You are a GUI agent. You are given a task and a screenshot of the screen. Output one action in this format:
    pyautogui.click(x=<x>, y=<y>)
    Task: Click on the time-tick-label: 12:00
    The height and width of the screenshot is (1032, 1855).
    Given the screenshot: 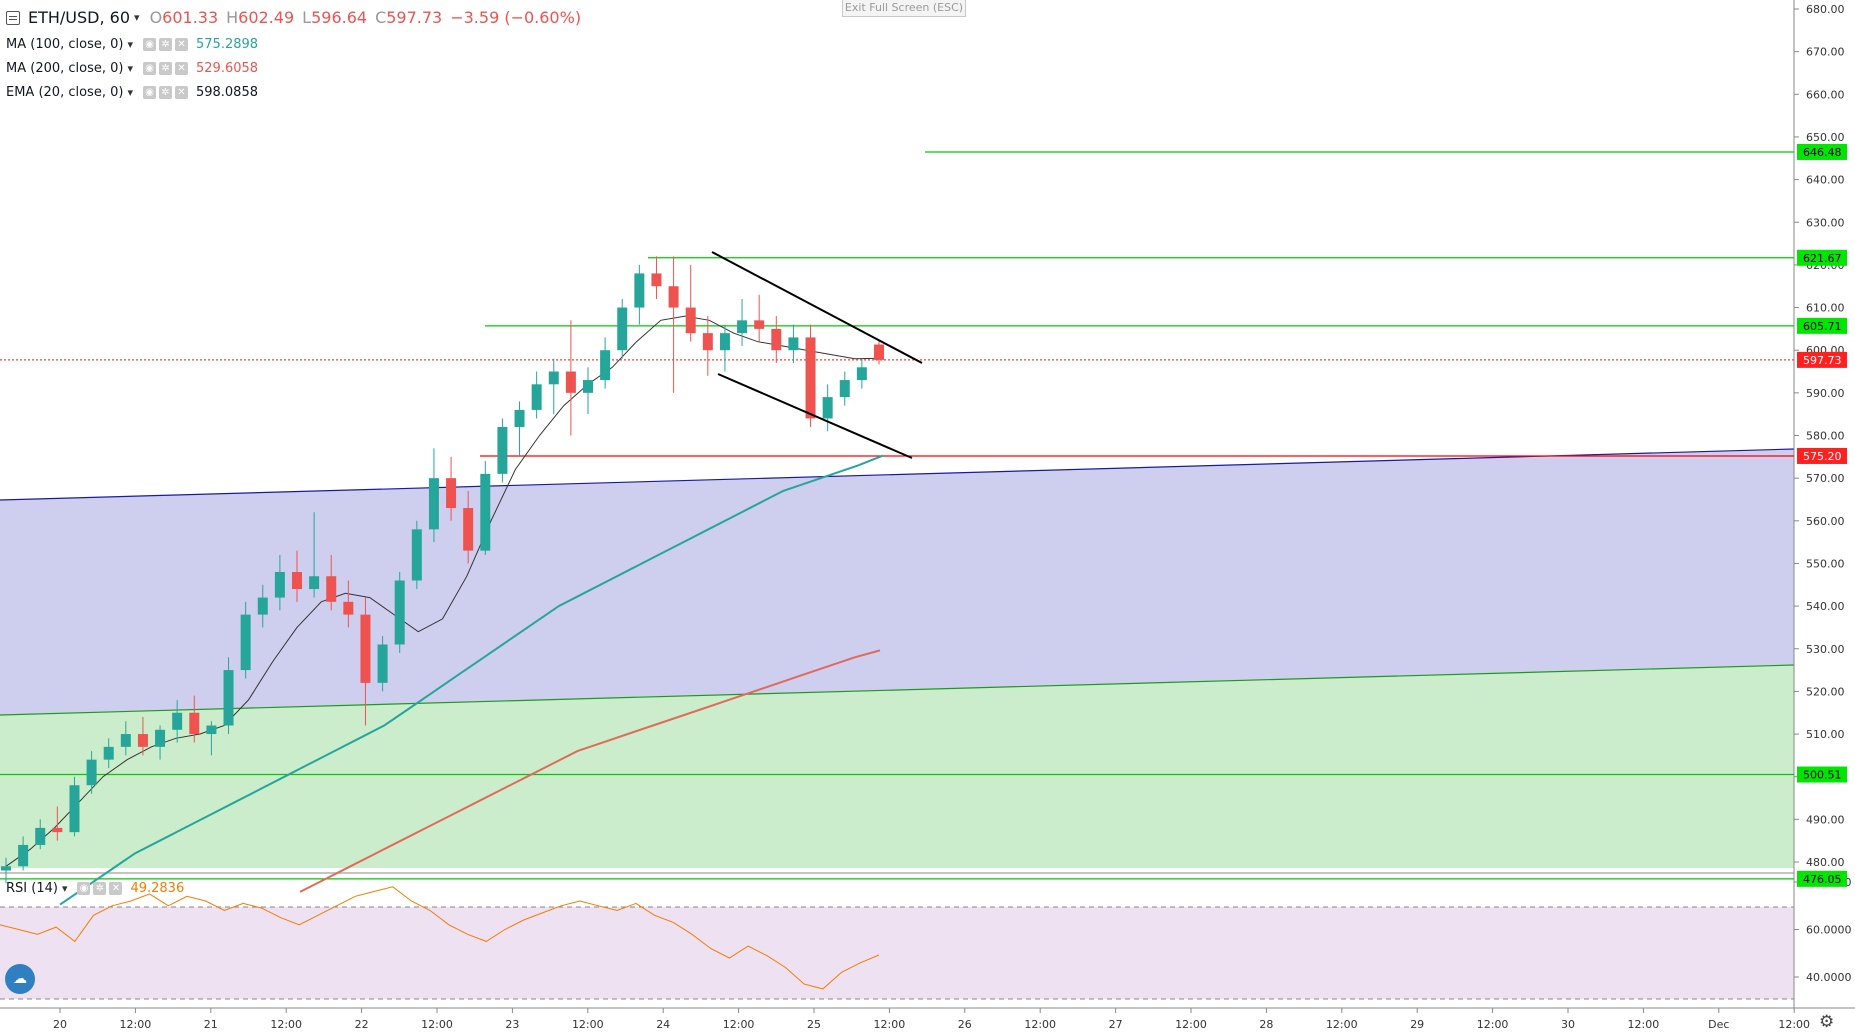 What is the action you would take?
    pyautogui.click(x=1040, y=1024)
    